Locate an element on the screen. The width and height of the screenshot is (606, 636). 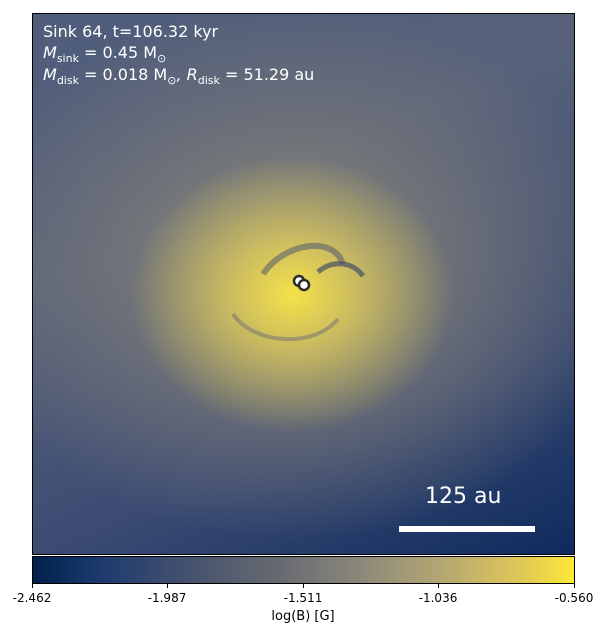
sink-marker-icon is located at coordinates (304, 285).